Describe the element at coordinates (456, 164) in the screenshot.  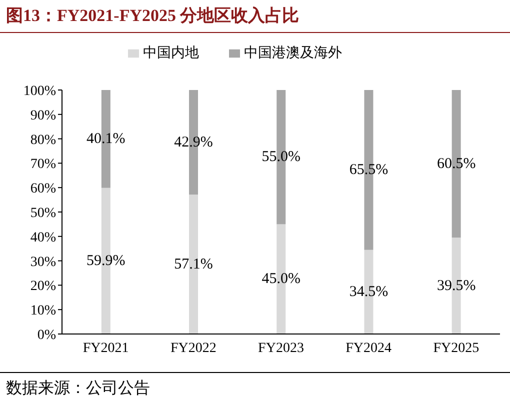
I see `data-label: 60.5%` at that location.